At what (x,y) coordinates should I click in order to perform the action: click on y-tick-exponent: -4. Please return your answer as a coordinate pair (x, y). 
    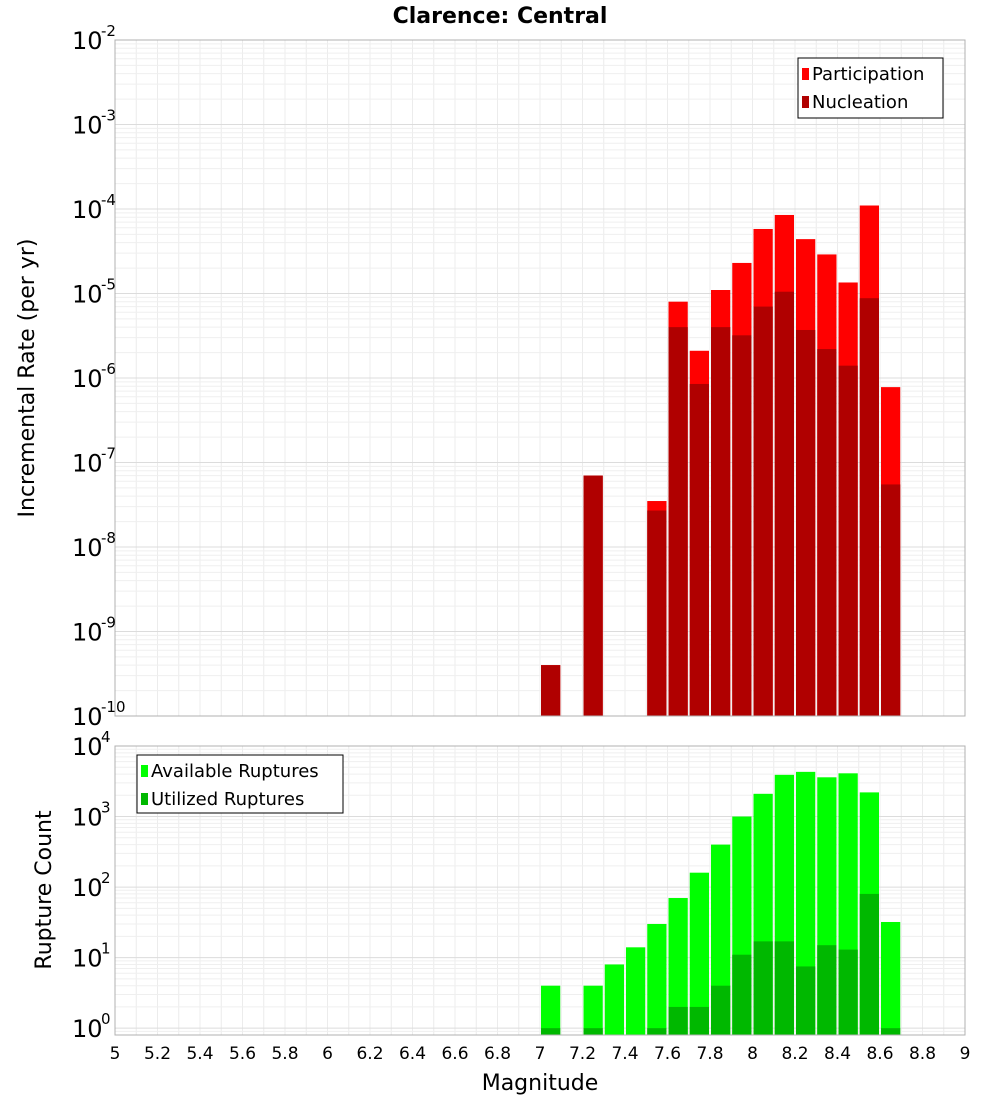
    Looking at the image, I should click on (108, 200).